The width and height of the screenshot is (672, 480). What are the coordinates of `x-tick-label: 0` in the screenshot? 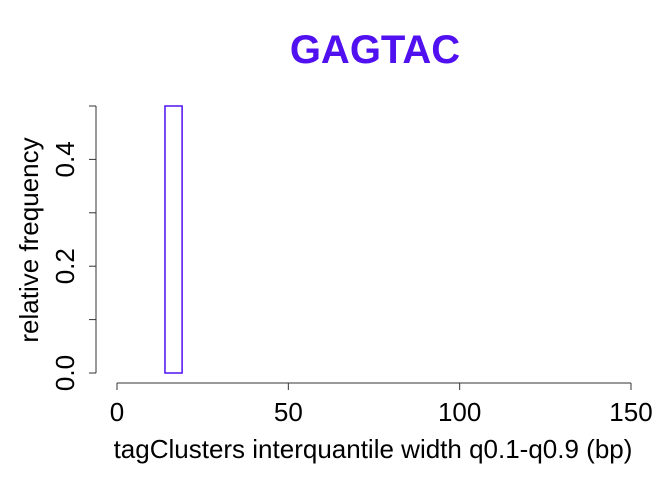 It's located at (117, 412).